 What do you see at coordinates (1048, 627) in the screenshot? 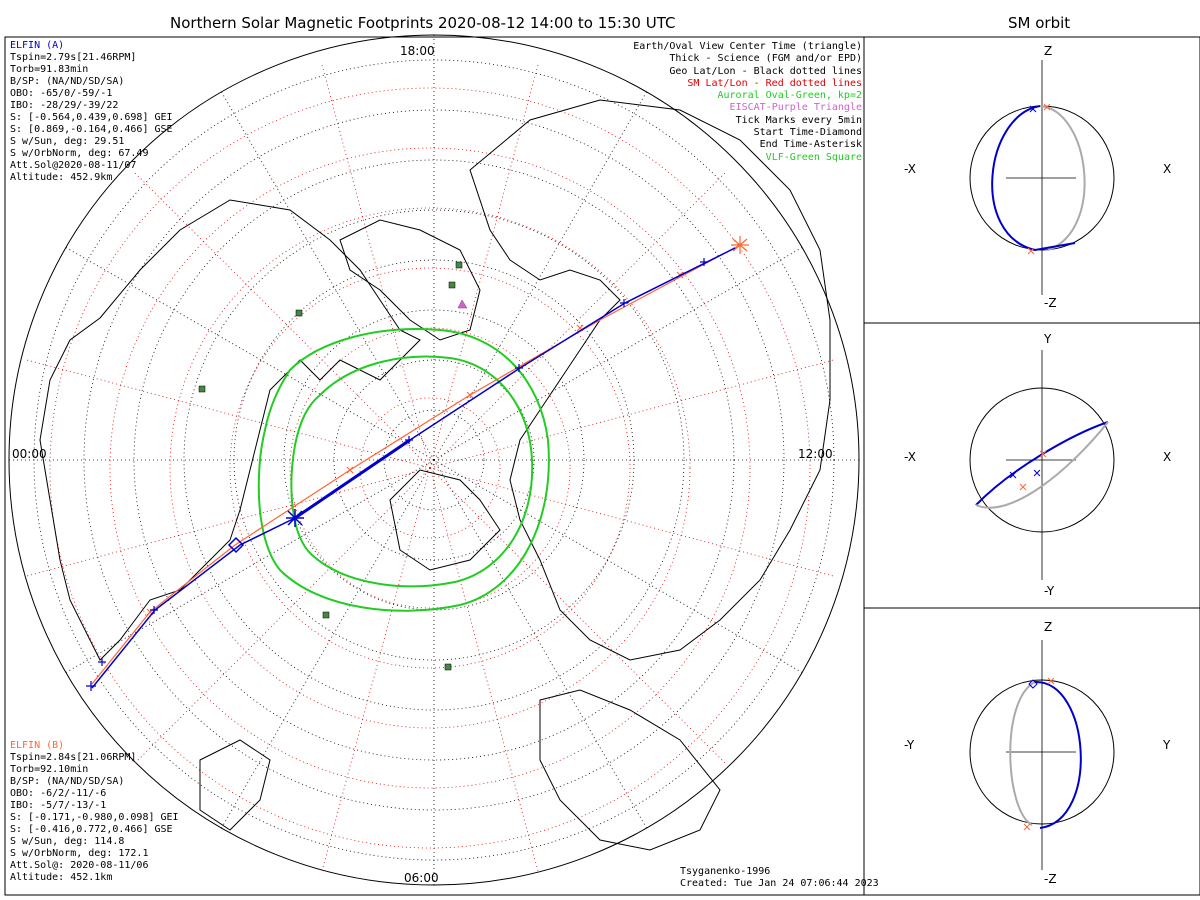
I see `orbit3-top-label: Z` at bounding box center [1048, 627].